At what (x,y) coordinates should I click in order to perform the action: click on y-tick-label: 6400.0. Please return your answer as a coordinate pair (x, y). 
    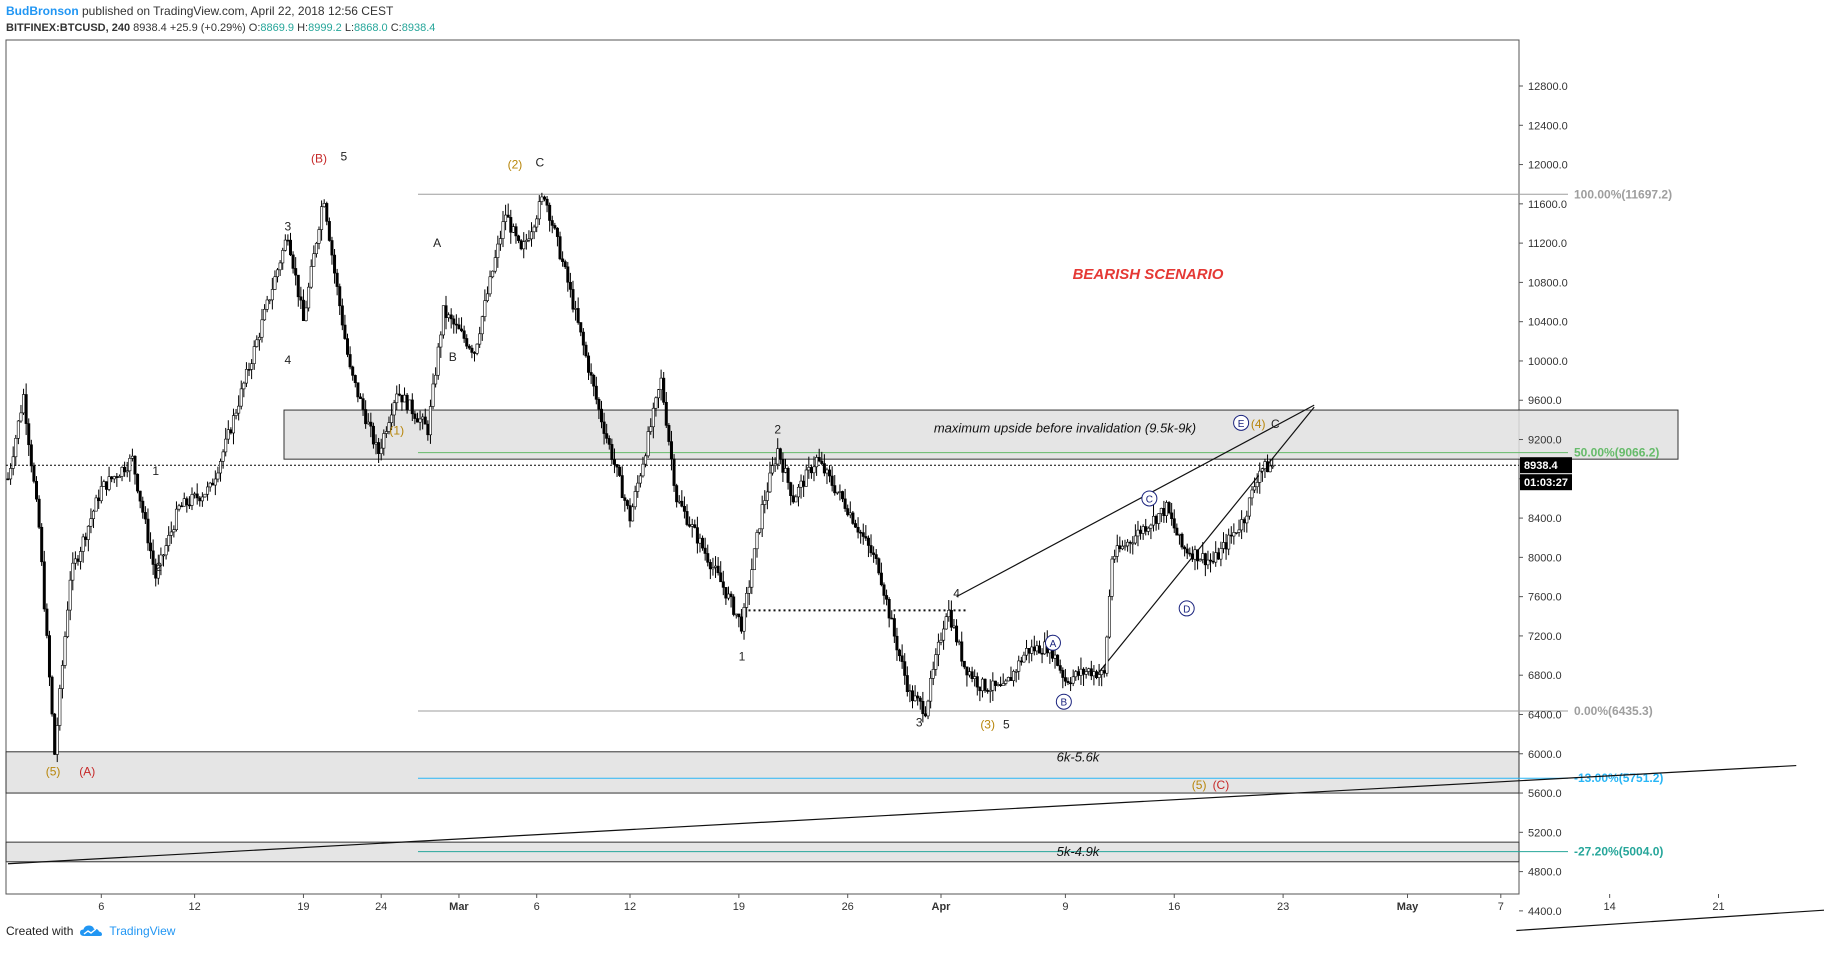
    Looking at the image, I should click on (1545, 715).